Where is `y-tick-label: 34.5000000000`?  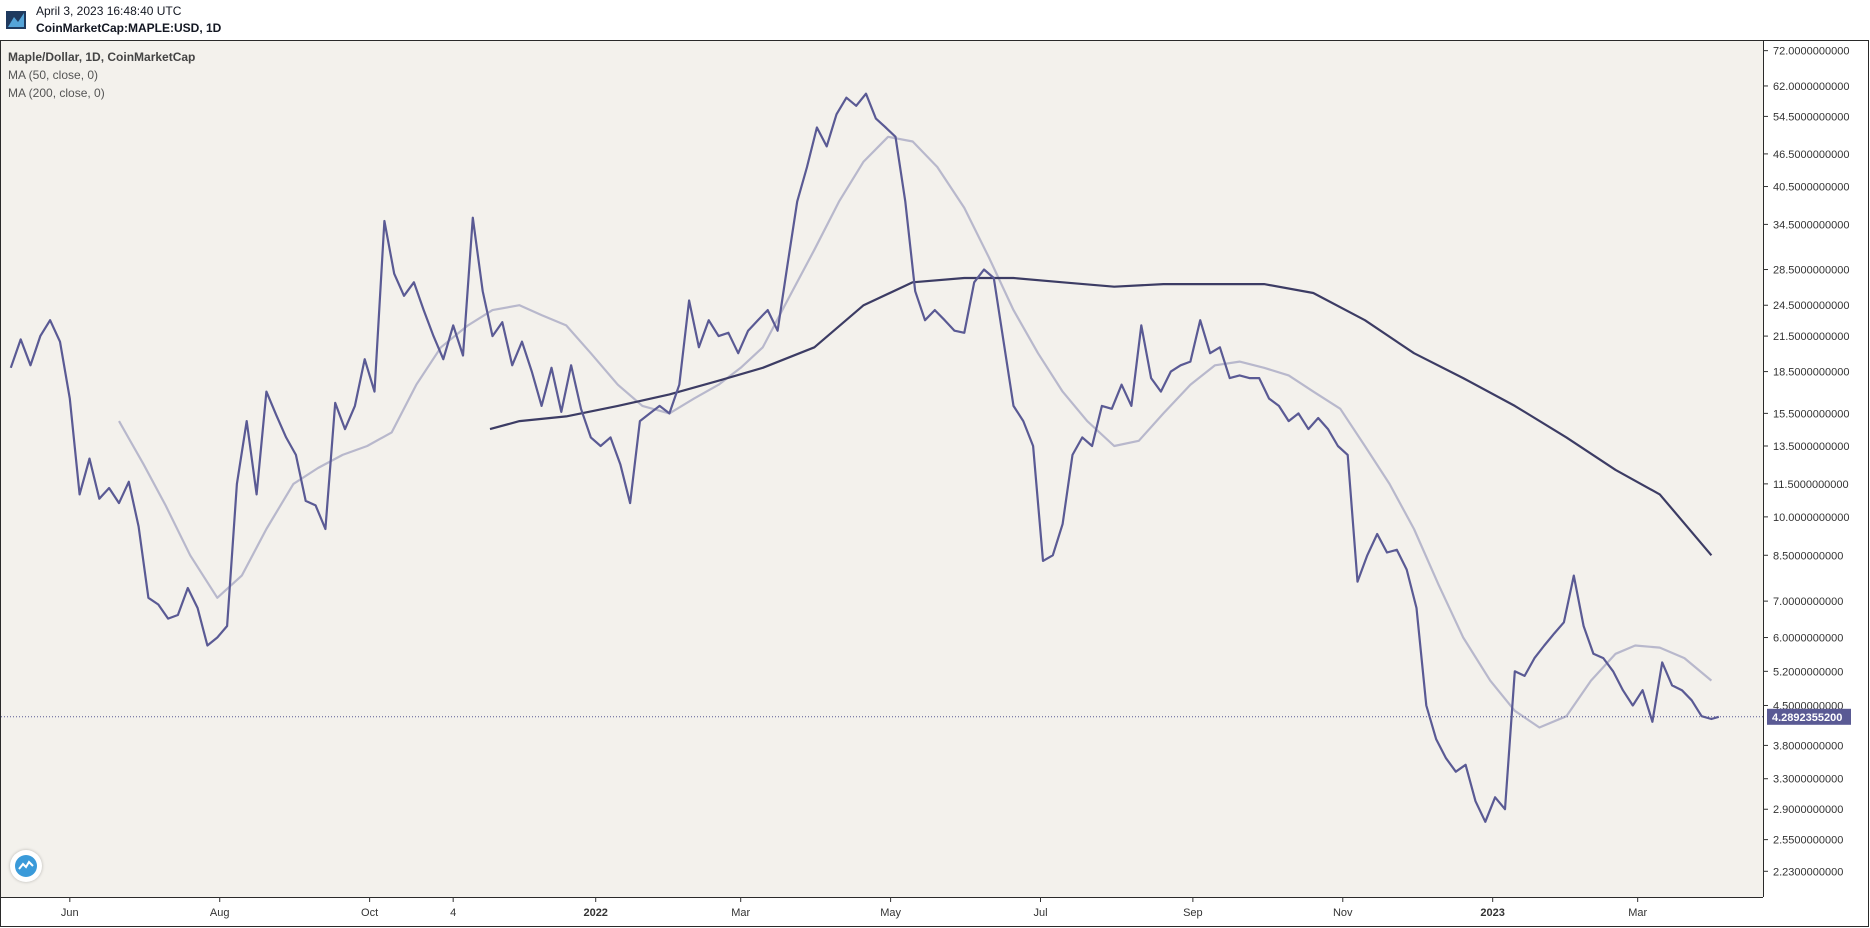 y-tick-label: 34.5000000000 is located at coordinates (1811, 225).